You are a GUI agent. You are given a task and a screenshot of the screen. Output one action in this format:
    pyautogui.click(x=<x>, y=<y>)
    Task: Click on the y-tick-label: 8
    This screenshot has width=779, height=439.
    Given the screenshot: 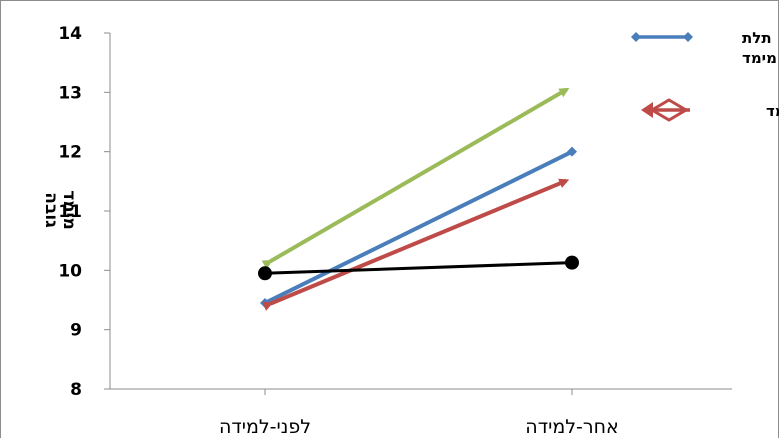 What is the action you would take?
    pyautogui.click(x=76, y=390)
    